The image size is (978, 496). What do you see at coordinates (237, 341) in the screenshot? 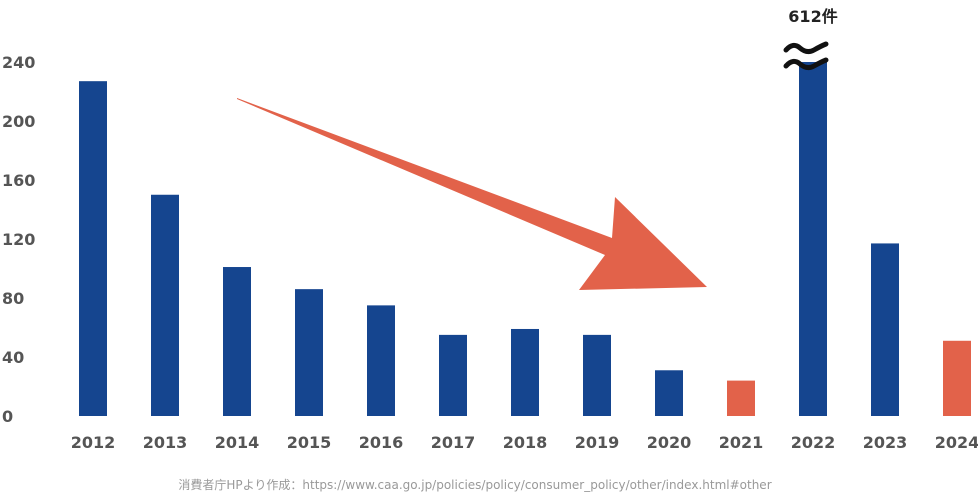
I see `bar-2014` at bounding box center [237, 341].